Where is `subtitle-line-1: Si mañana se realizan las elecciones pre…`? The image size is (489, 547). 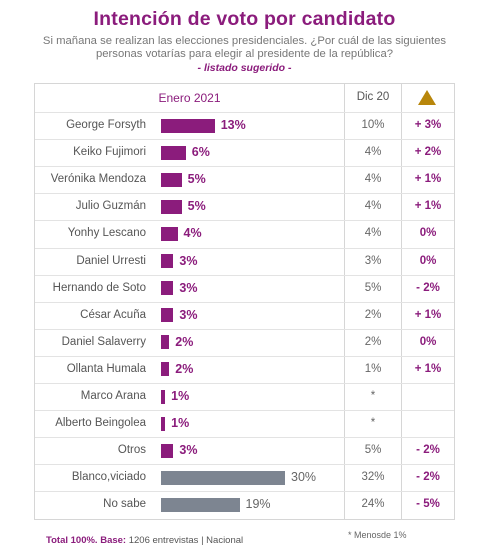 subtitle-line-1: Si mañana se realizan las elecciones pre… is located at coordinates (244, 41).